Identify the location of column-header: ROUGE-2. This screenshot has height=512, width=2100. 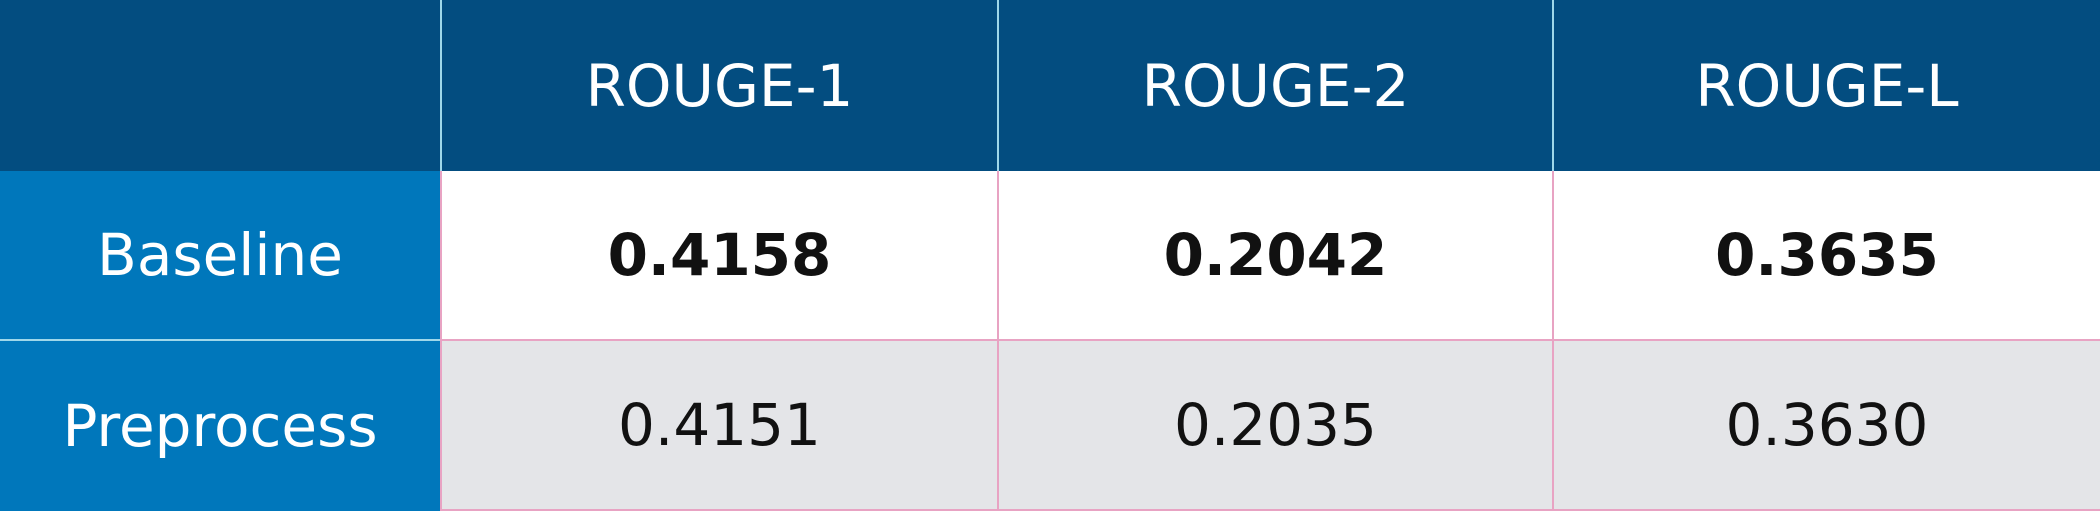
(1274, 85).